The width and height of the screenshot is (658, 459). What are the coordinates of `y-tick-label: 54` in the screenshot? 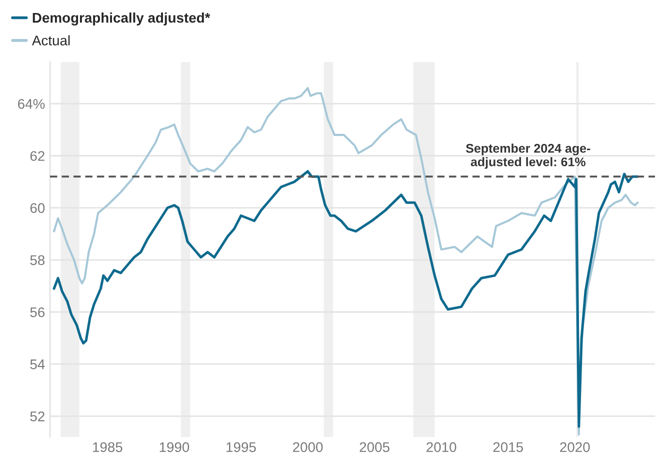 It's located at (37, 365).